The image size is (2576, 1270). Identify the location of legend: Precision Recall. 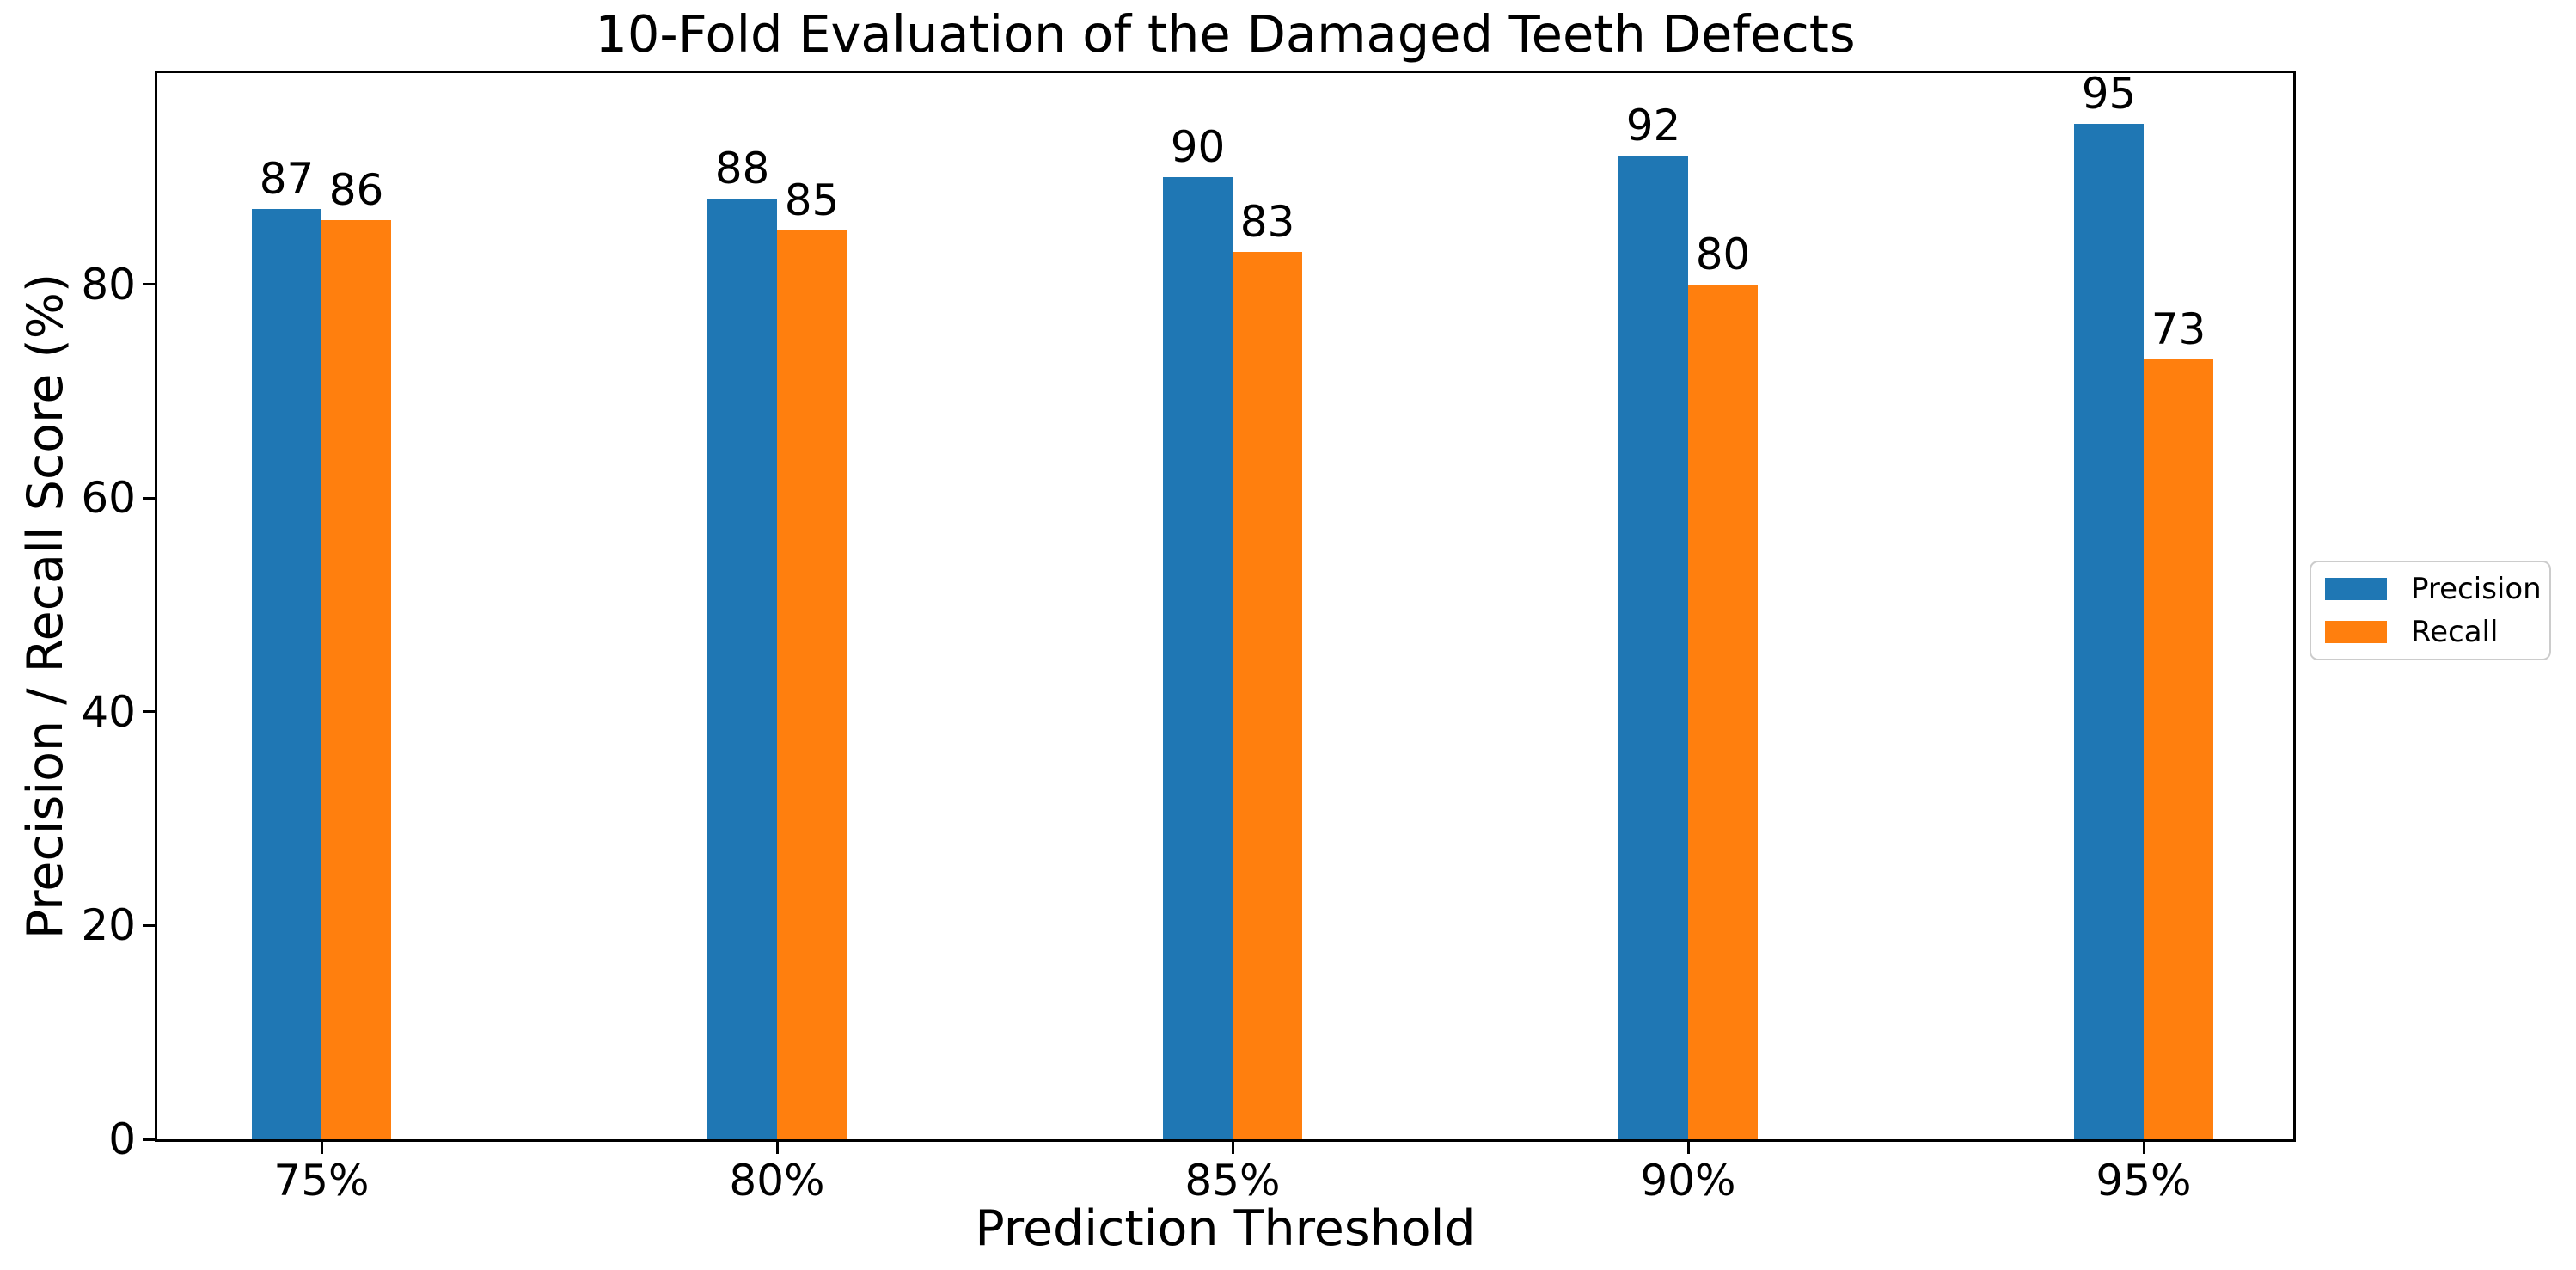
(2430, 610).